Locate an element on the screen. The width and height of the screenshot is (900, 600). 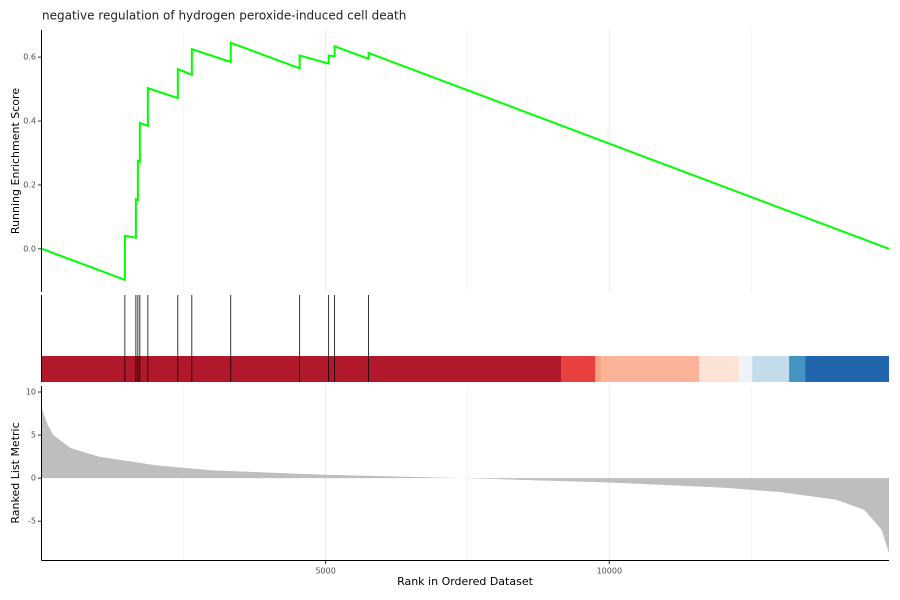
y-tick-label: -5 is located at coordinates (32, 521).